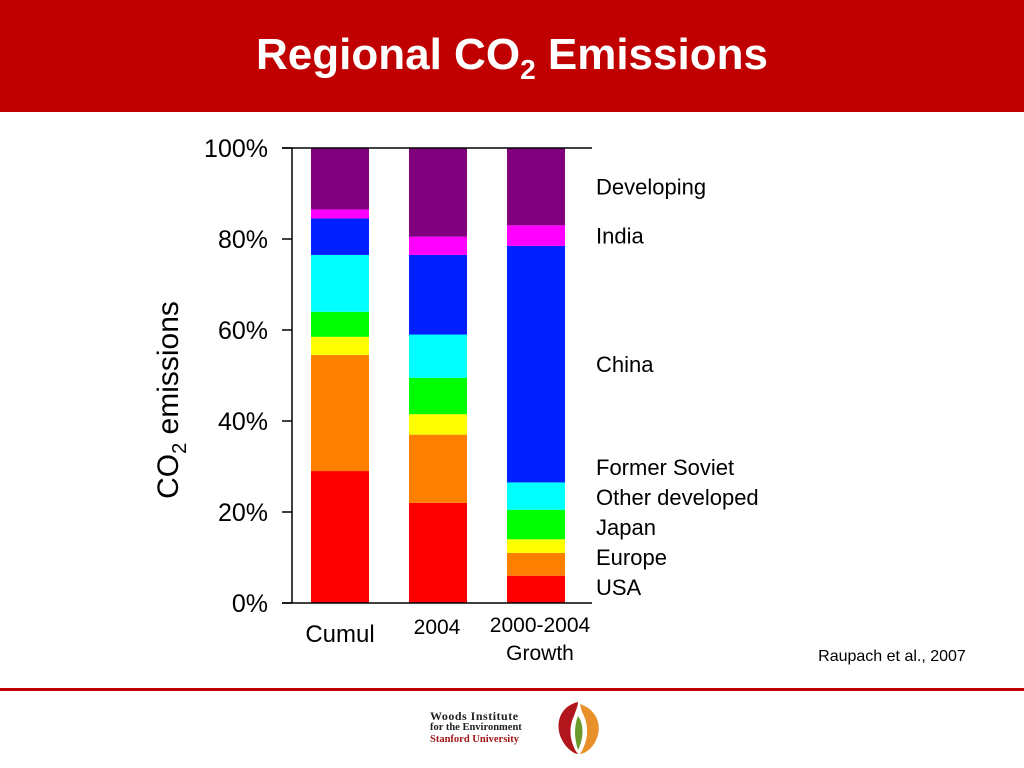 This screenshot has width=1024, height=768. What do you see at coordinates (243, 513) in the screenshot?
I see `y-tick-label: 20%` at bounding box center [243, 513].